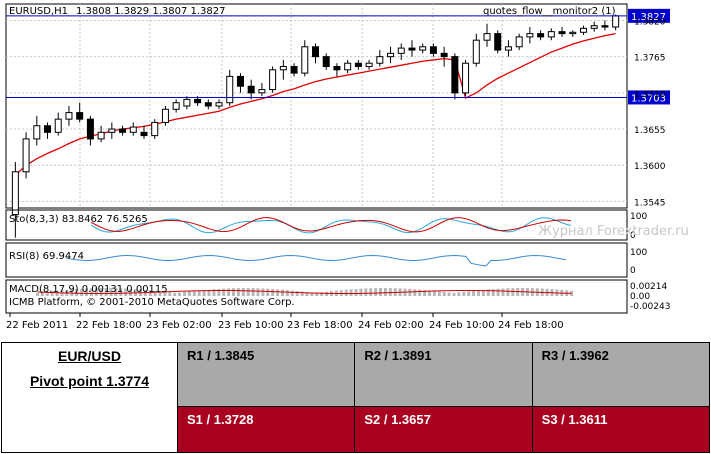 This screenshot has width=711, height=454. I want to click on time-tick-label: 24 Feb 10:00, so click(462, 325).